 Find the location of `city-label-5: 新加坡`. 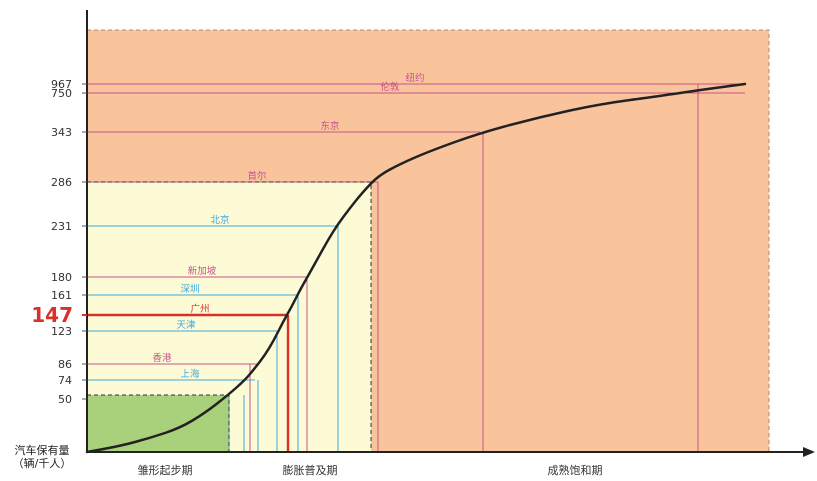

city-label-5: 新加坡 is located at coordinates (202, 271).